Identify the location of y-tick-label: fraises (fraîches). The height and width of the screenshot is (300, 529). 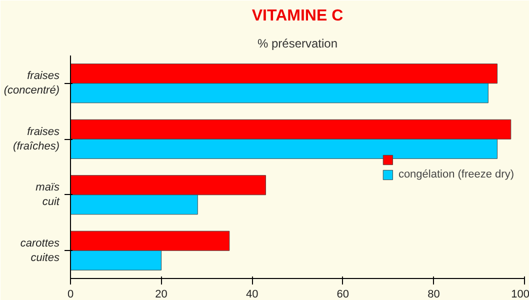
(36, 139).